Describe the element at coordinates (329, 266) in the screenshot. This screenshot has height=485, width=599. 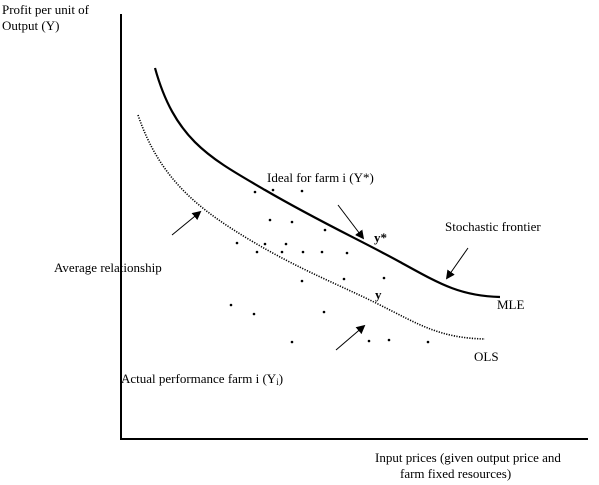
I see `farm-observation-points` at that location.